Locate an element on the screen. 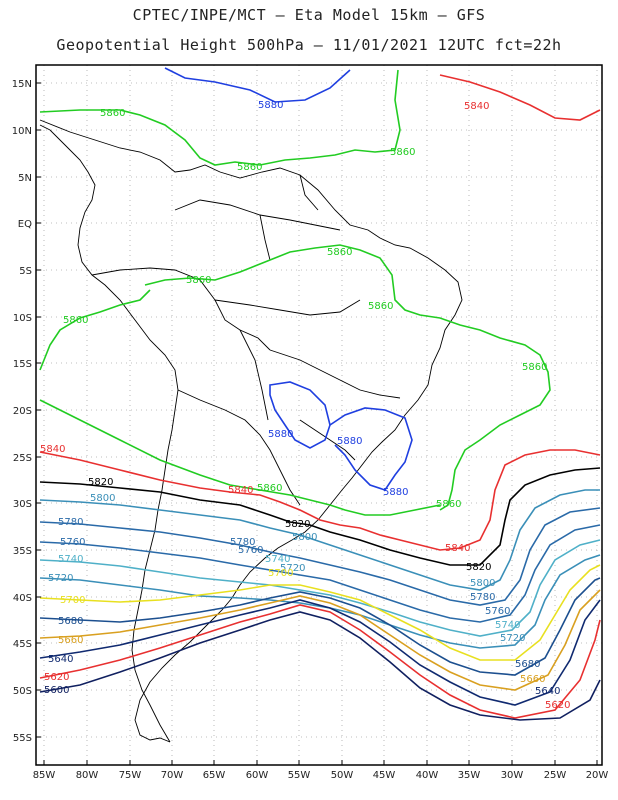  lat-tick-label: 20S is located at coordinates (22, 411).